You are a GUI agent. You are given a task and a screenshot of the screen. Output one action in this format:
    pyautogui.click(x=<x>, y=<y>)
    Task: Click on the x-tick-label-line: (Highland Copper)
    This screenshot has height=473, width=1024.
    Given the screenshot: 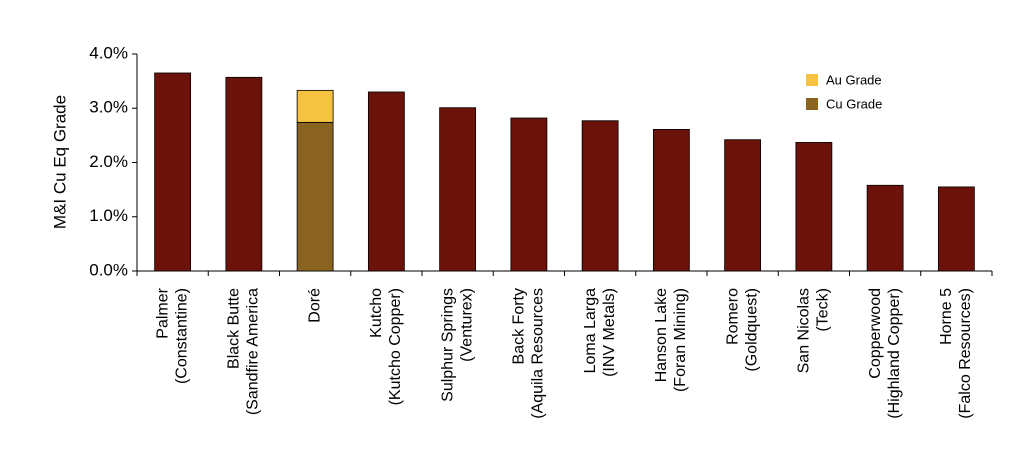 What is the action you would take?
    pyautogui.click(x=894, y=353)
    